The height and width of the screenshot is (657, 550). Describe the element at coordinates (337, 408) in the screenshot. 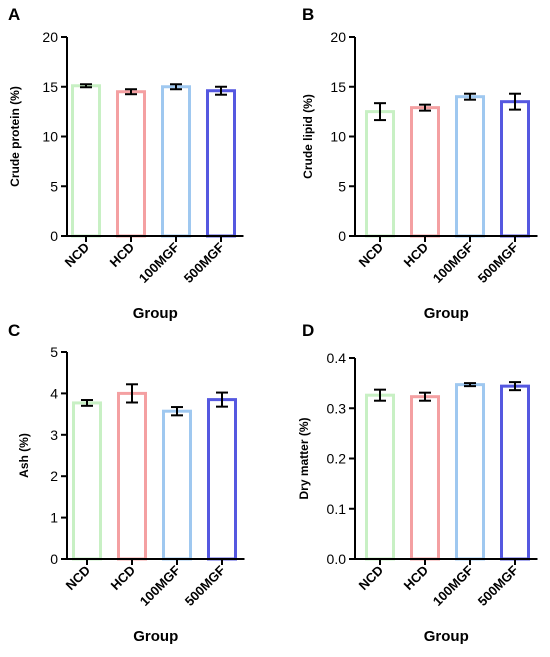

I see `y-tick-label-d-3: 0.3` at that location.